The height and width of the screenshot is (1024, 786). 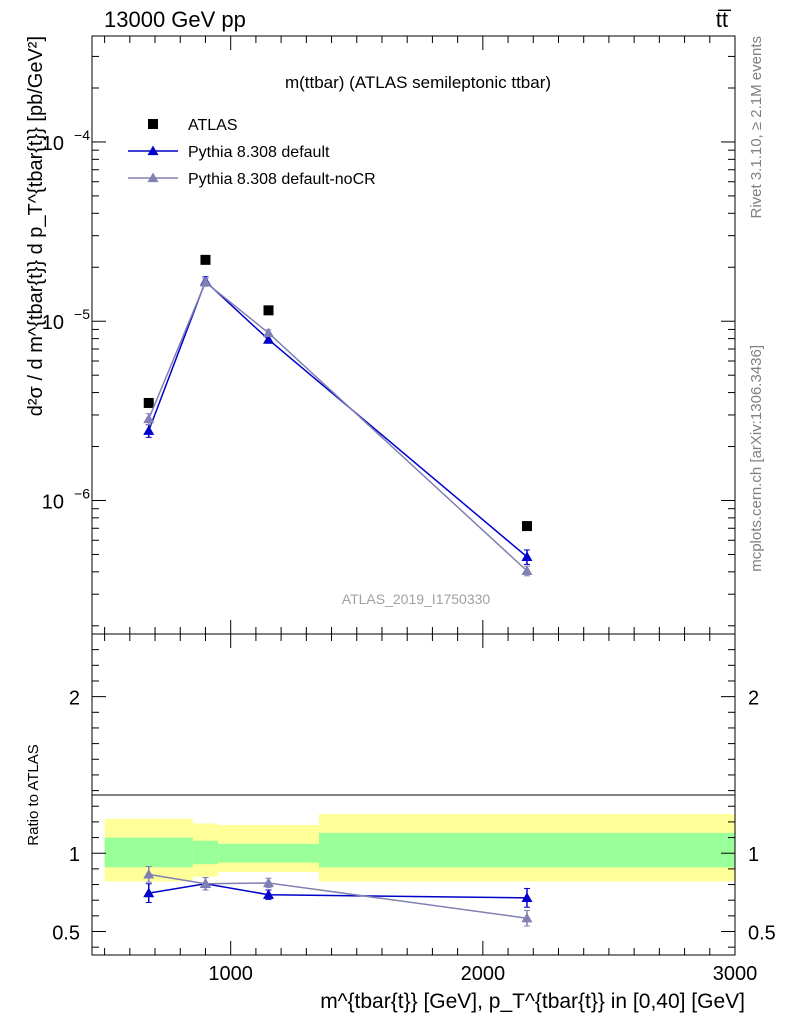 I want to click on ratio-uncertainty-bands, so click(x=419, y=848).